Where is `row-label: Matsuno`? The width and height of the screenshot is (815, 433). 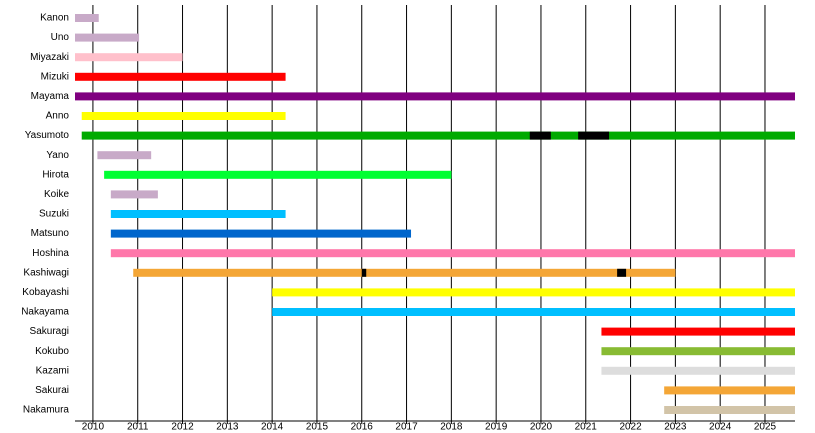 row-label: Matsuno is located at coordinates (50, 233).